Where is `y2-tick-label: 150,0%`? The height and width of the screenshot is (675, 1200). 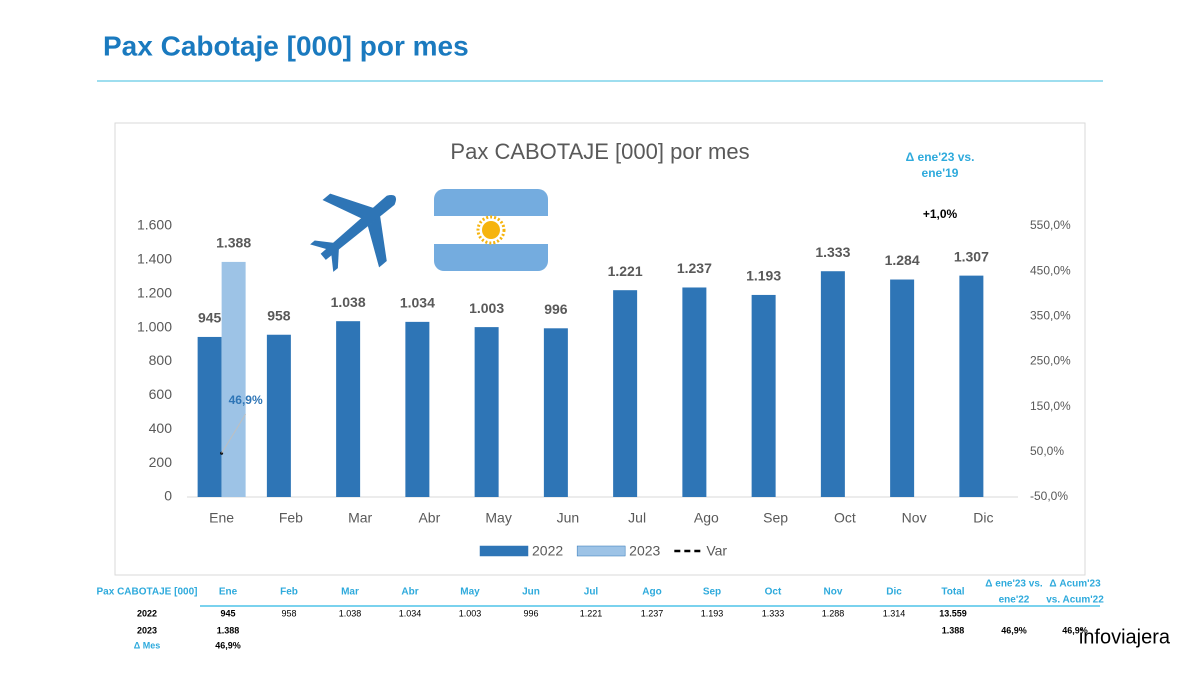 y2-tick-label: 150,0% is located at coordinates (1050, 406).